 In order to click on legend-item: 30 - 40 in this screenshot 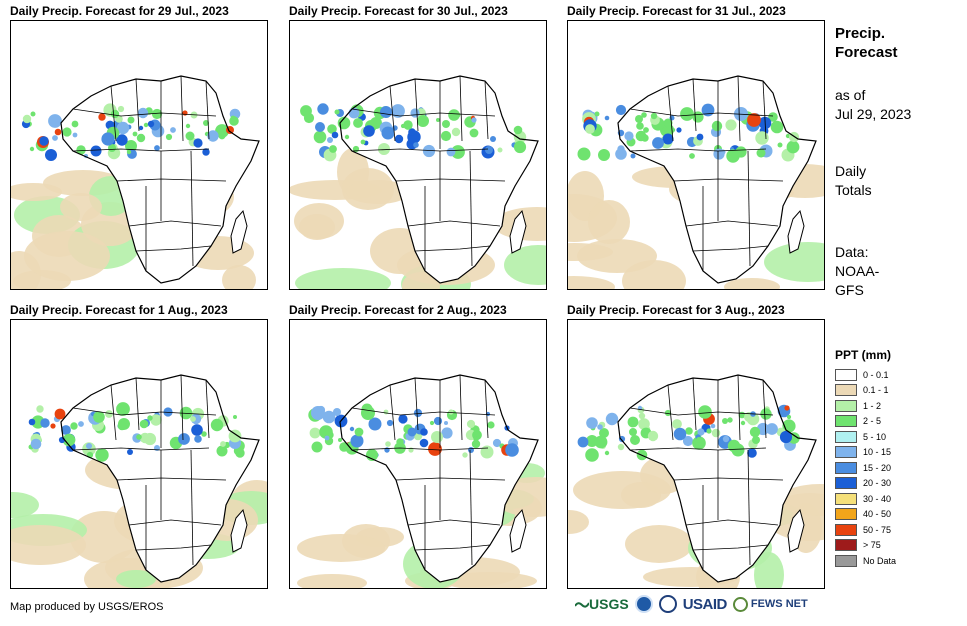, I will do `click(865, 499)`.